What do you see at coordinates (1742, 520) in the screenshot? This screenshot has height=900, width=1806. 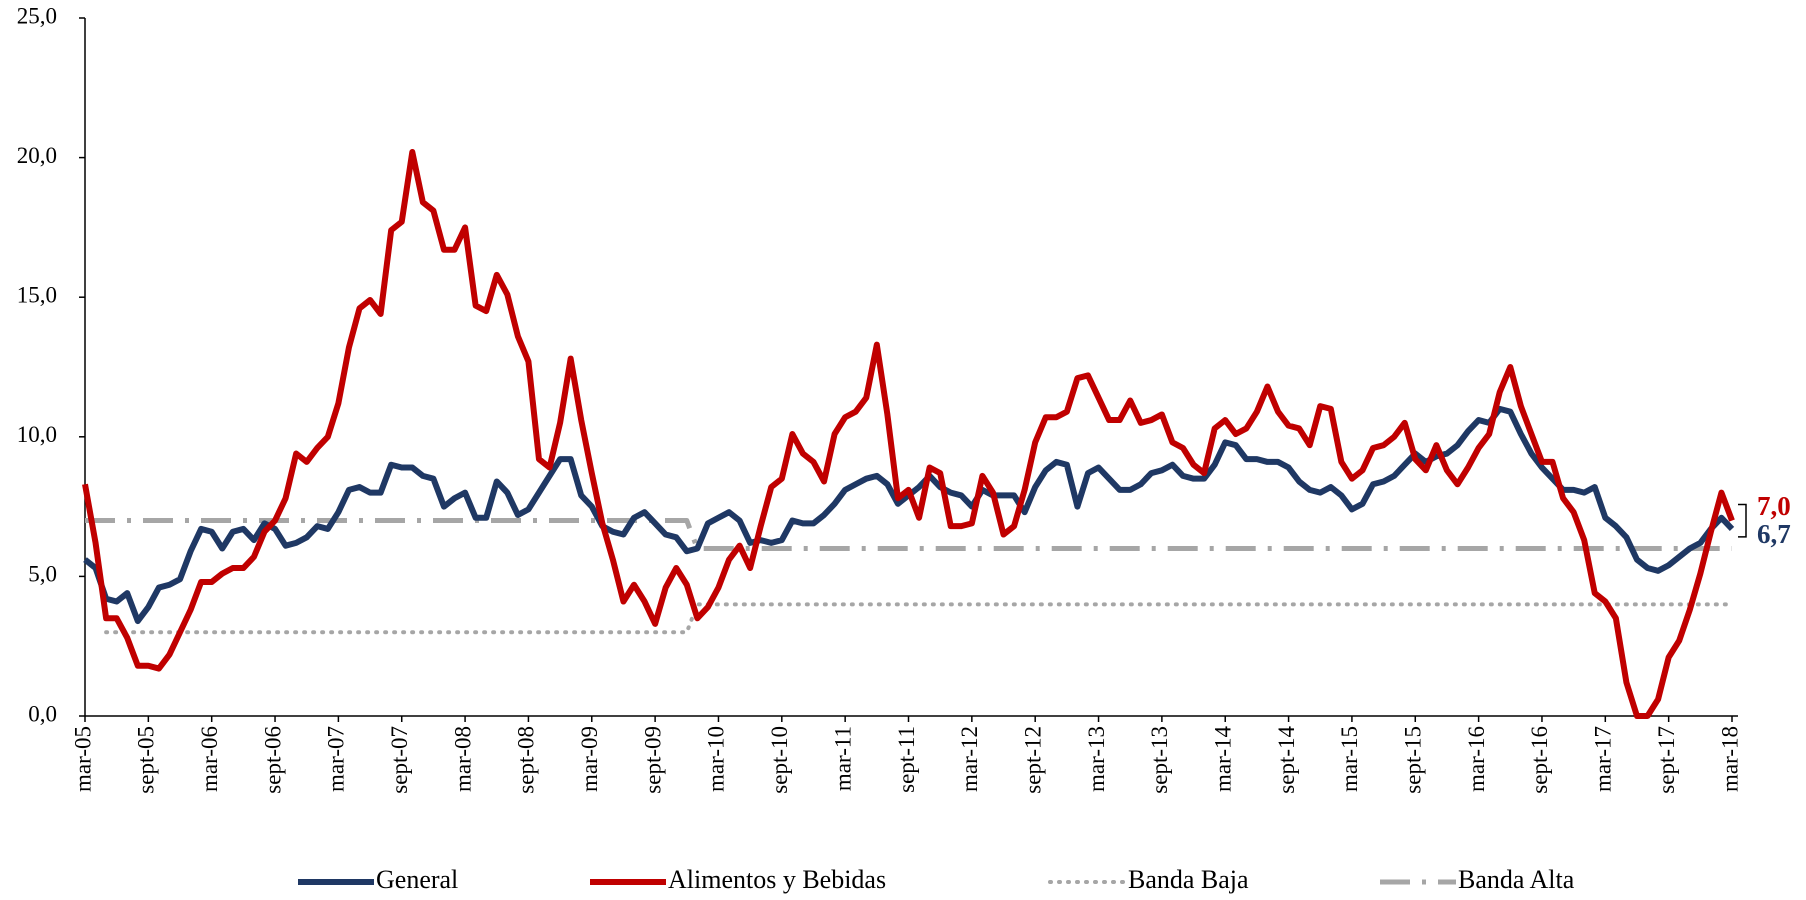 I see `label-bracket` at bounding box center [1742, 520].